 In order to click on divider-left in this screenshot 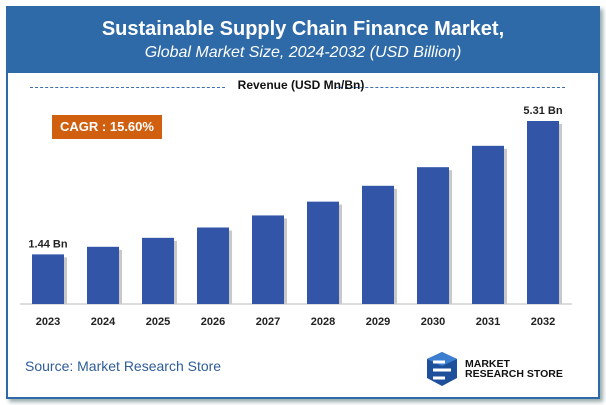, I will do `click(127, 87)`.